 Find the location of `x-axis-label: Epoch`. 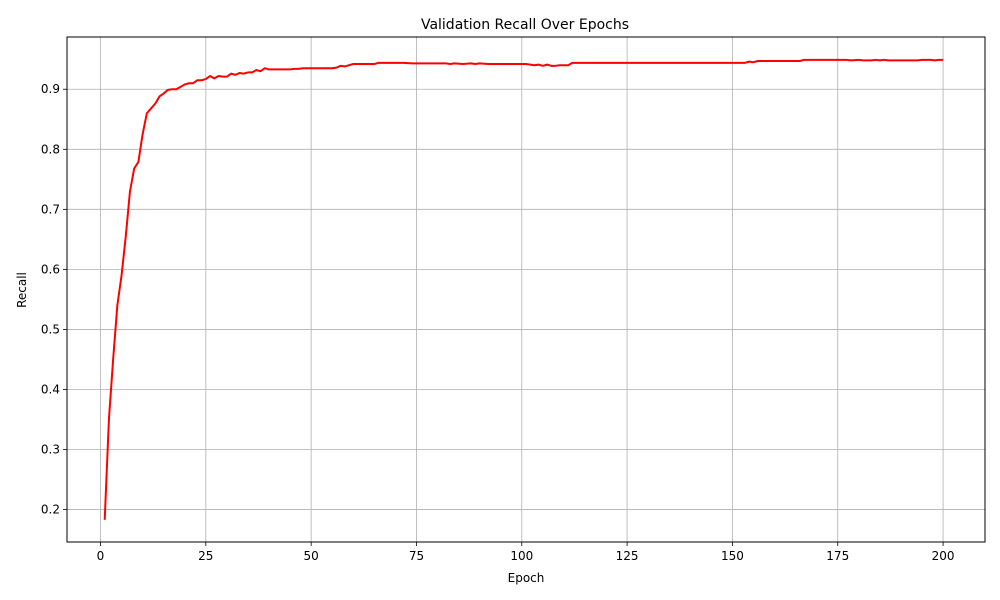

x-axis-label: Epoch is located at coordinates (526, 578).